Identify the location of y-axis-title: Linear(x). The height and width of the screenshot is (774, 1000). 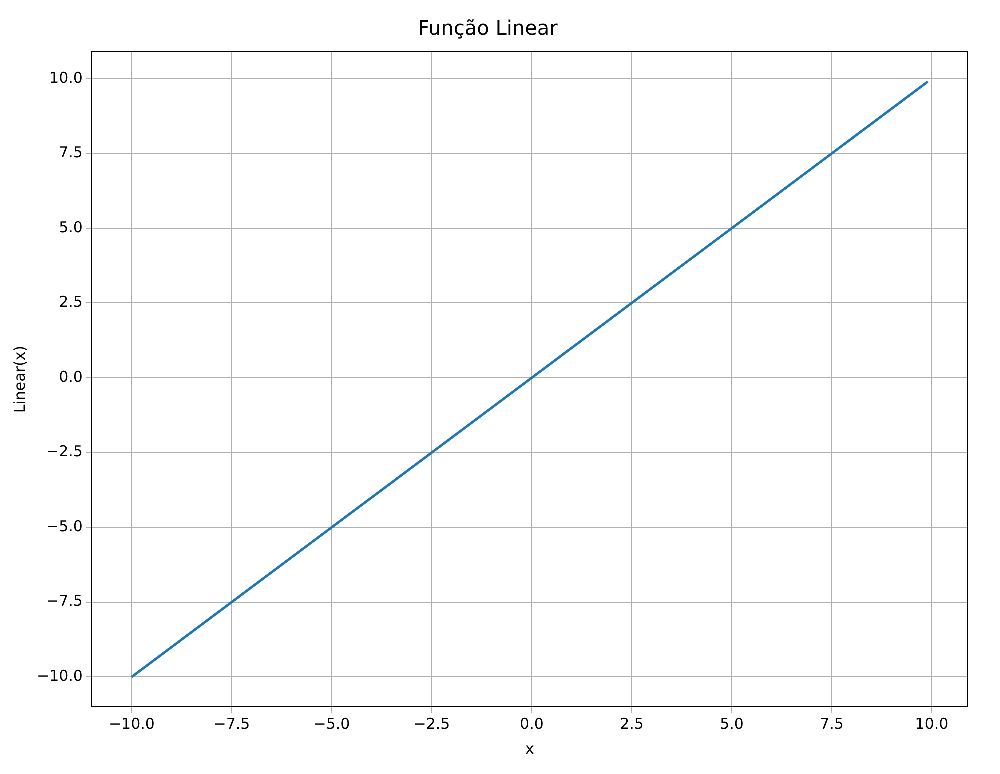
(19, 380).